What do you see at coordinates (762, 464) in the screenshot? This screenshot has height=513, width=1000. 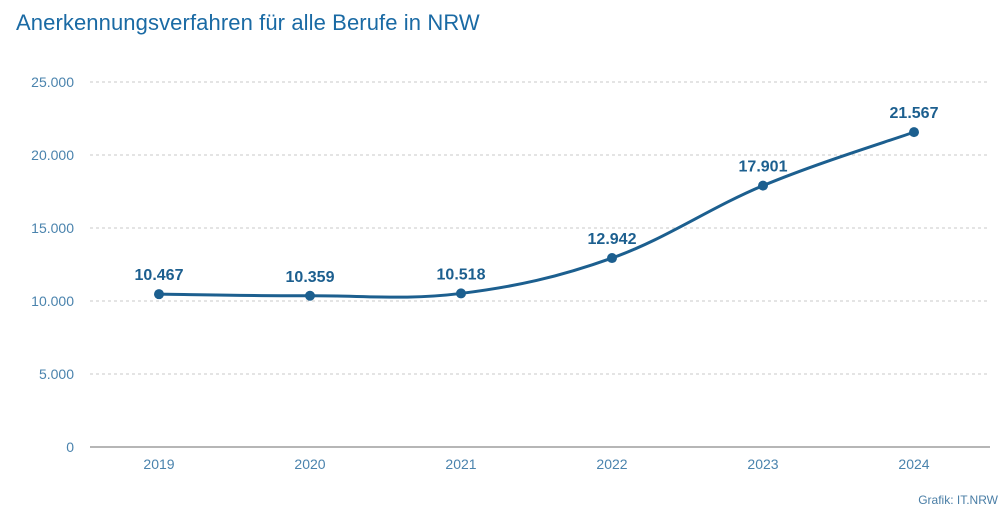 I see `x-tick-label: 2023` at bounding box center [762, 464].